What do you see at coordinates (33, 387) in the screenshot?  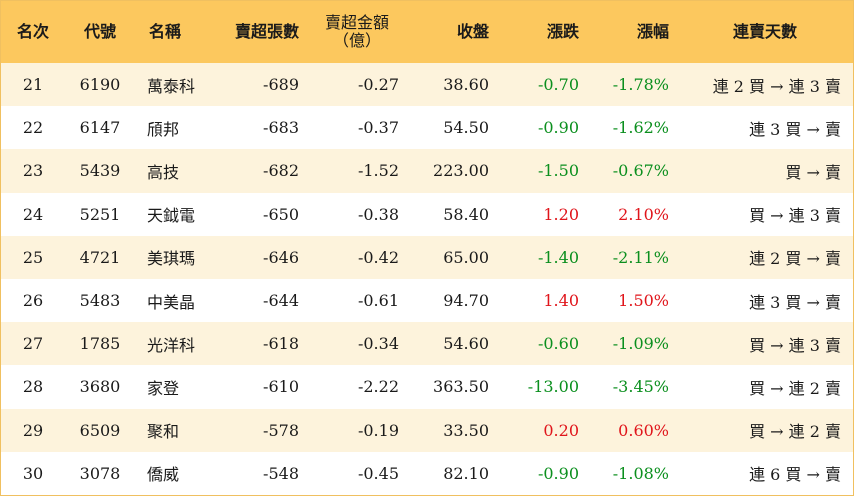 I see `cell-rank: 28` at bounding box center [33, 387].